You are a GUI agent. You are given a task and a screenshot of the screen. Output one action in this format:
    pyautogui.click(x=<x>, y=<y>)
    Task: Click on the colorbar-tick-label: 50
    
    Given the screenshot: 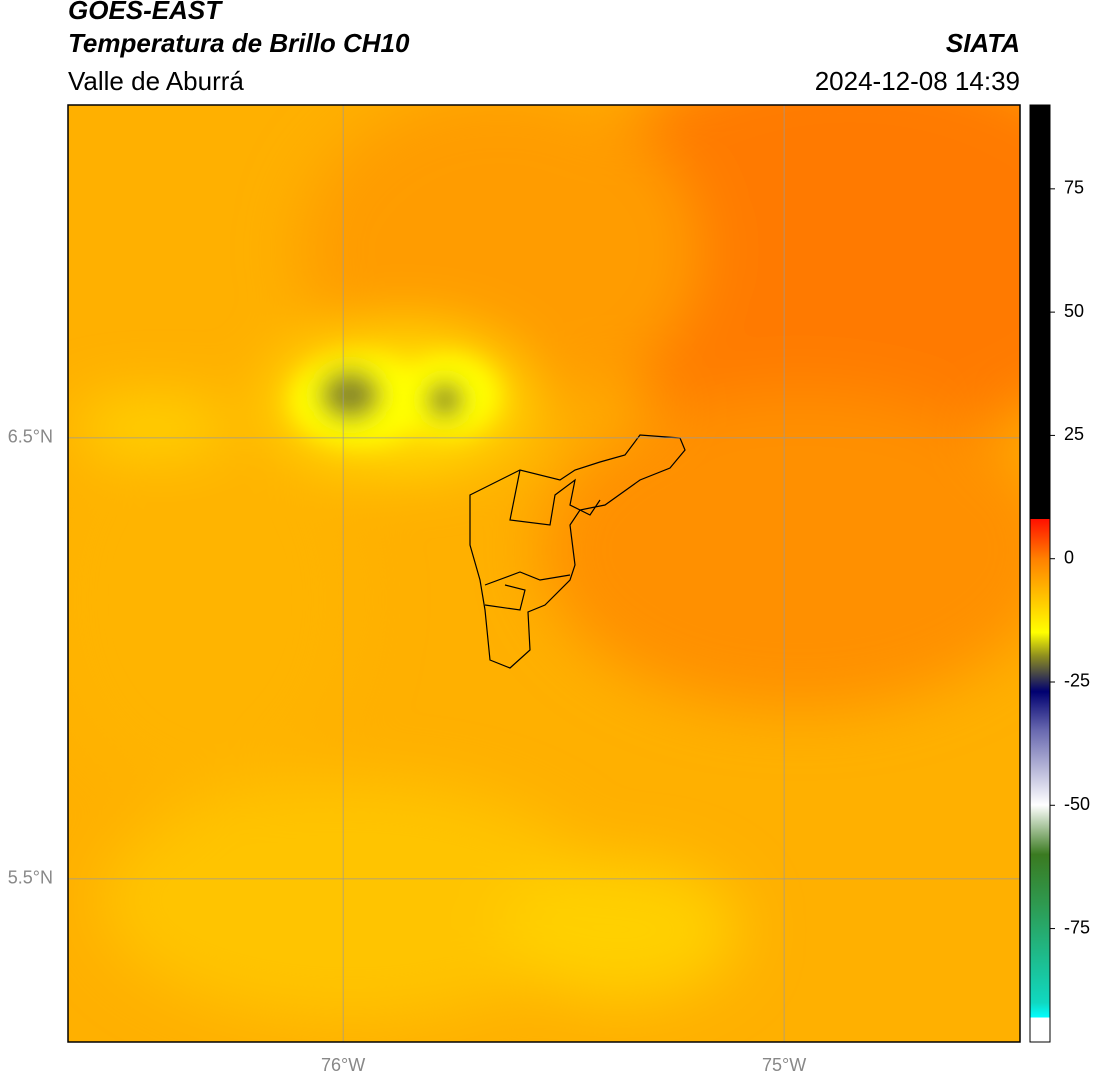 What is the action you would take?
    pyautogui.click(x=1074, y=311)
    